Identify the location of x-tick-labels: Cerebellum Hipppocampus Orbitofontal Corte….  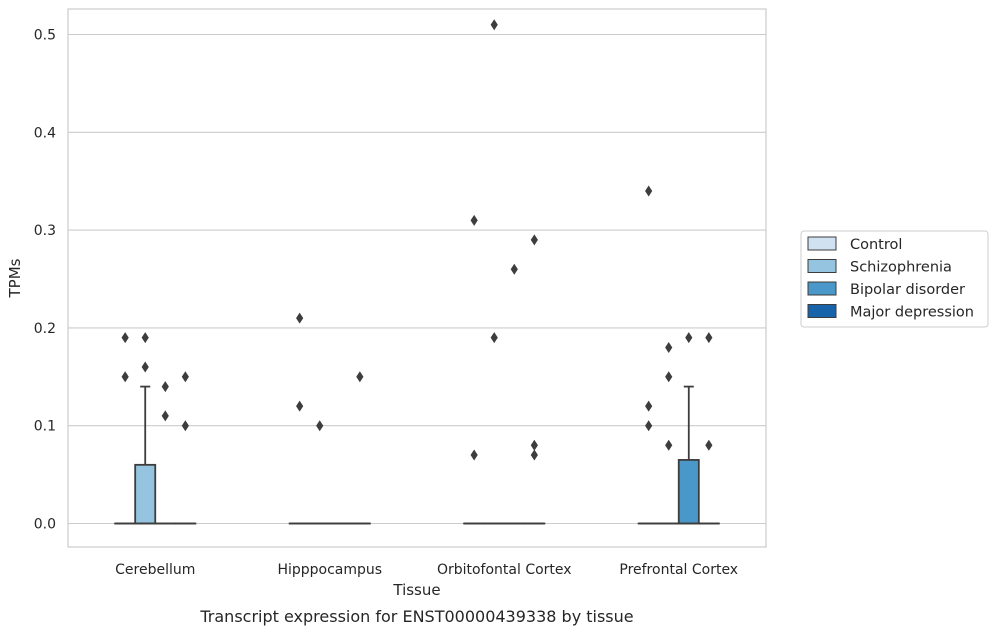
(426, 570).